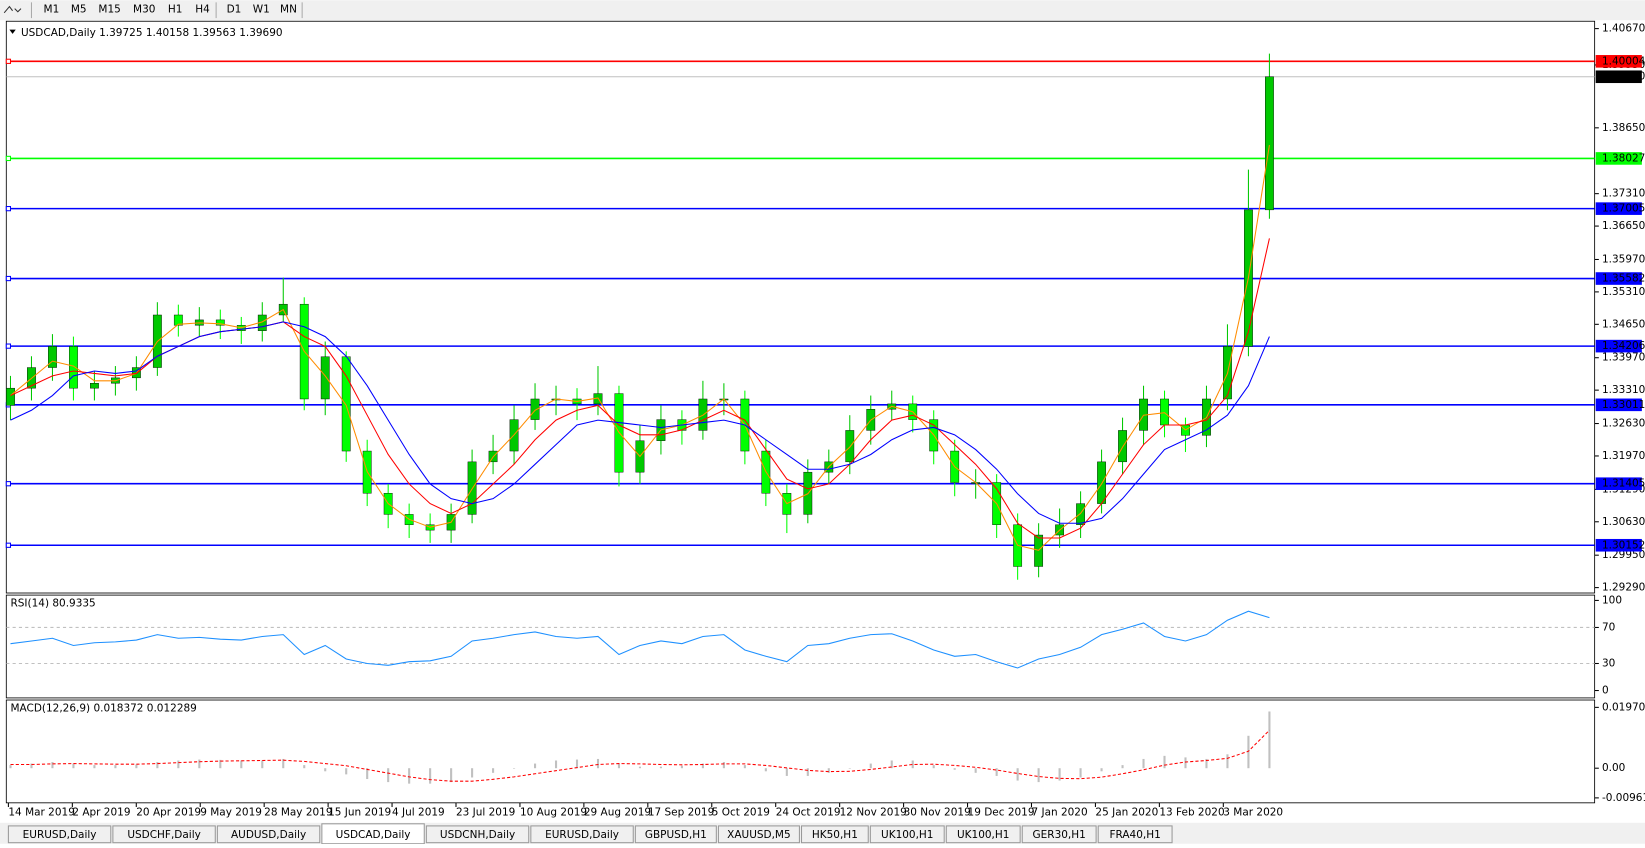 This screenshot has width=1645, height=848. What do you see at coordinates (937, 812) in the screenshot?
I see `x-tick-label: 30 Nov 2019` at bounding box center [937, 812].